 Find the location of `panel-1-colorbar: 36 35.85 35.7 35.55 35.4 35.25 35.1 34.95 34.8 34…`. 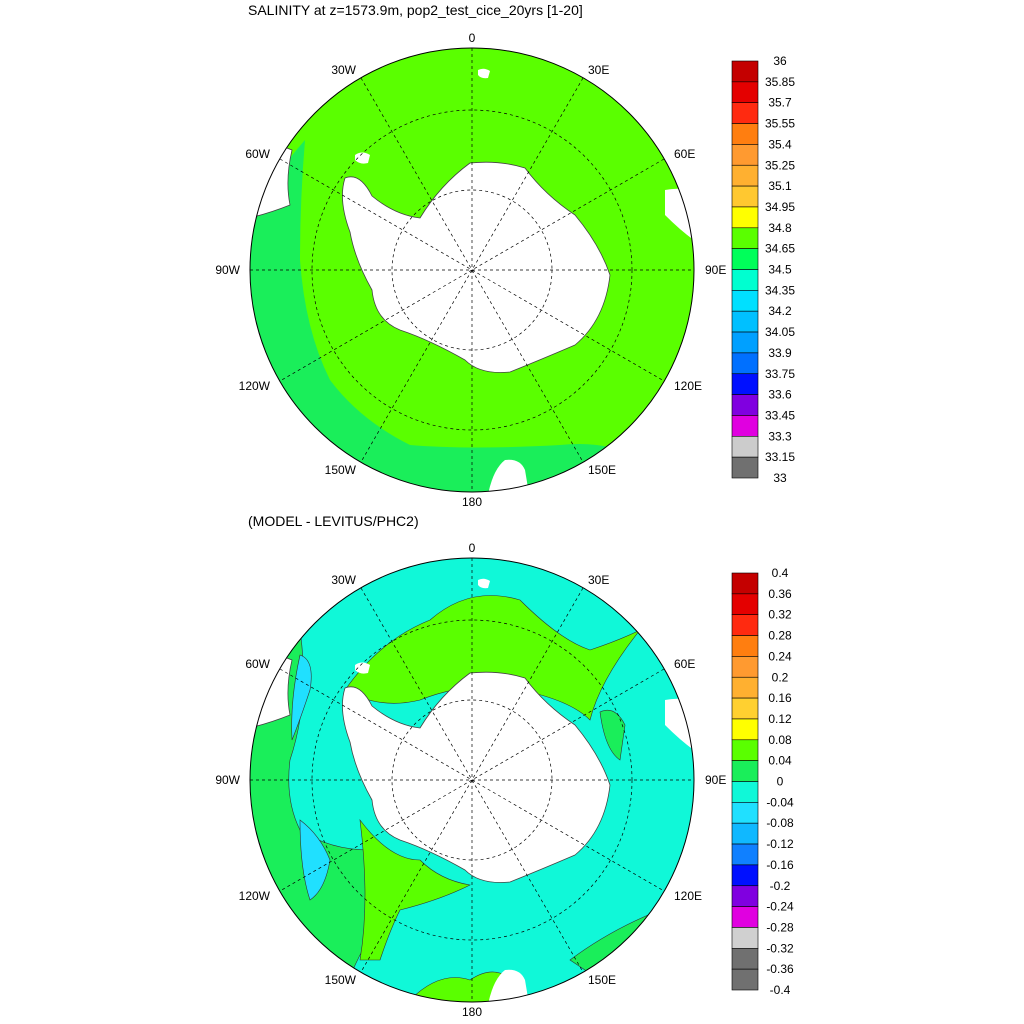

panel-1-colorbar: 36 35.85 35.7 35.55 35.4 35.25 35.1 34.95 34.8 34… is located at coordinates (763, 269).